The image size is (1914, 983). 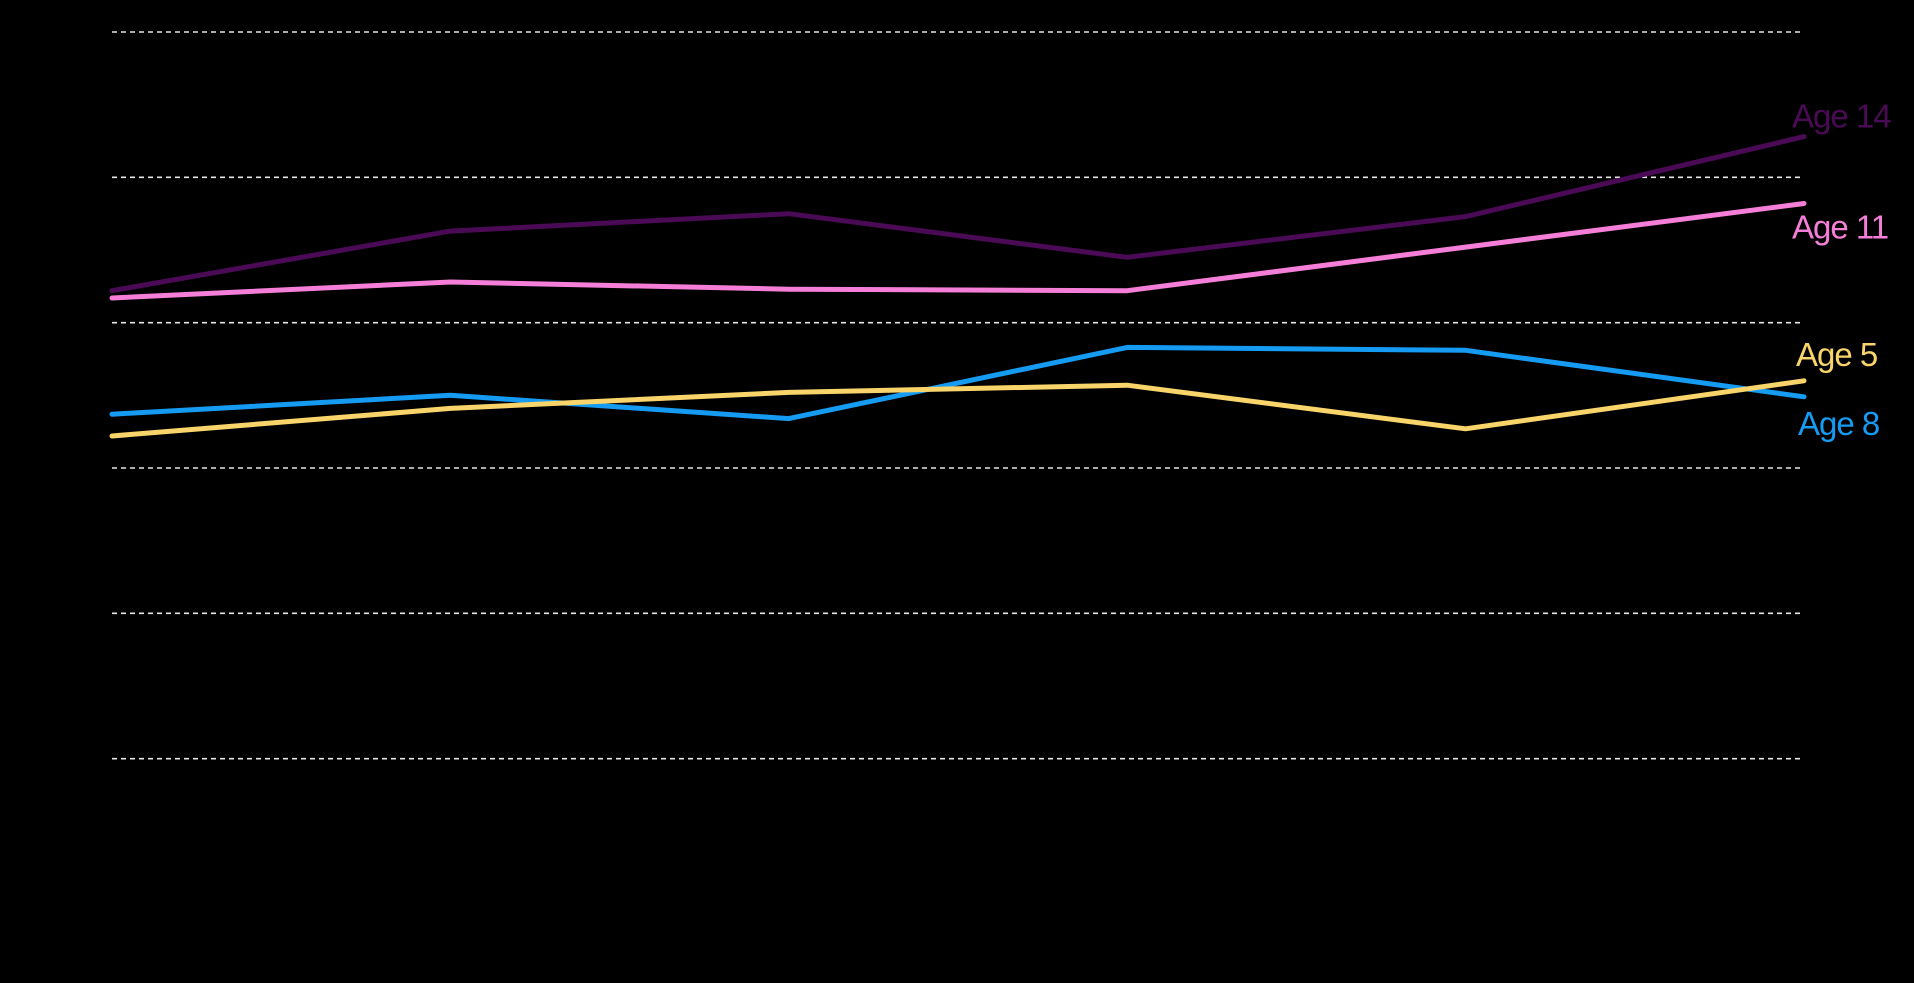 I want to click on series-label-age-8: Age 8, so click(x=1838, y=423).